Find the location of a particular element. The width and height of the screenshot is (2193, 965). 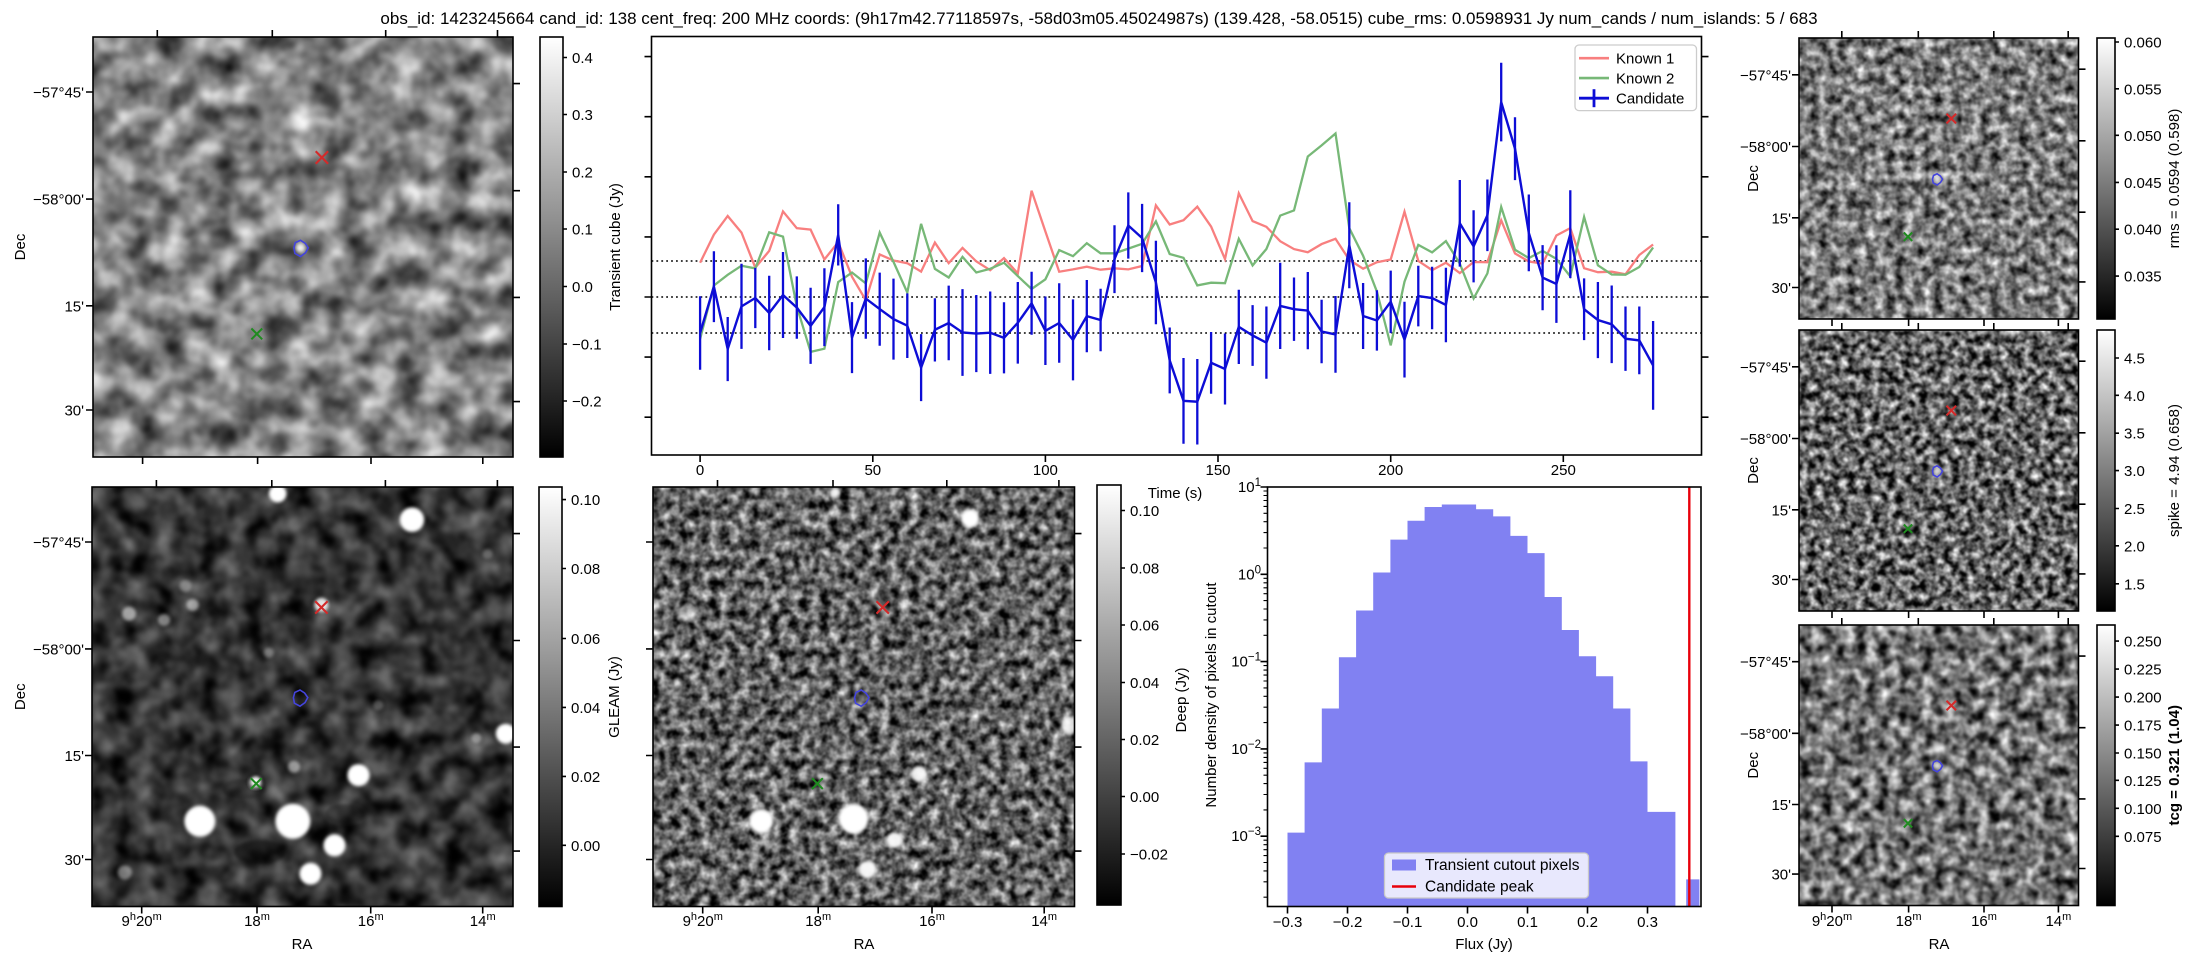

svg-text: 0.175 is located at coordinates (2143, 726).